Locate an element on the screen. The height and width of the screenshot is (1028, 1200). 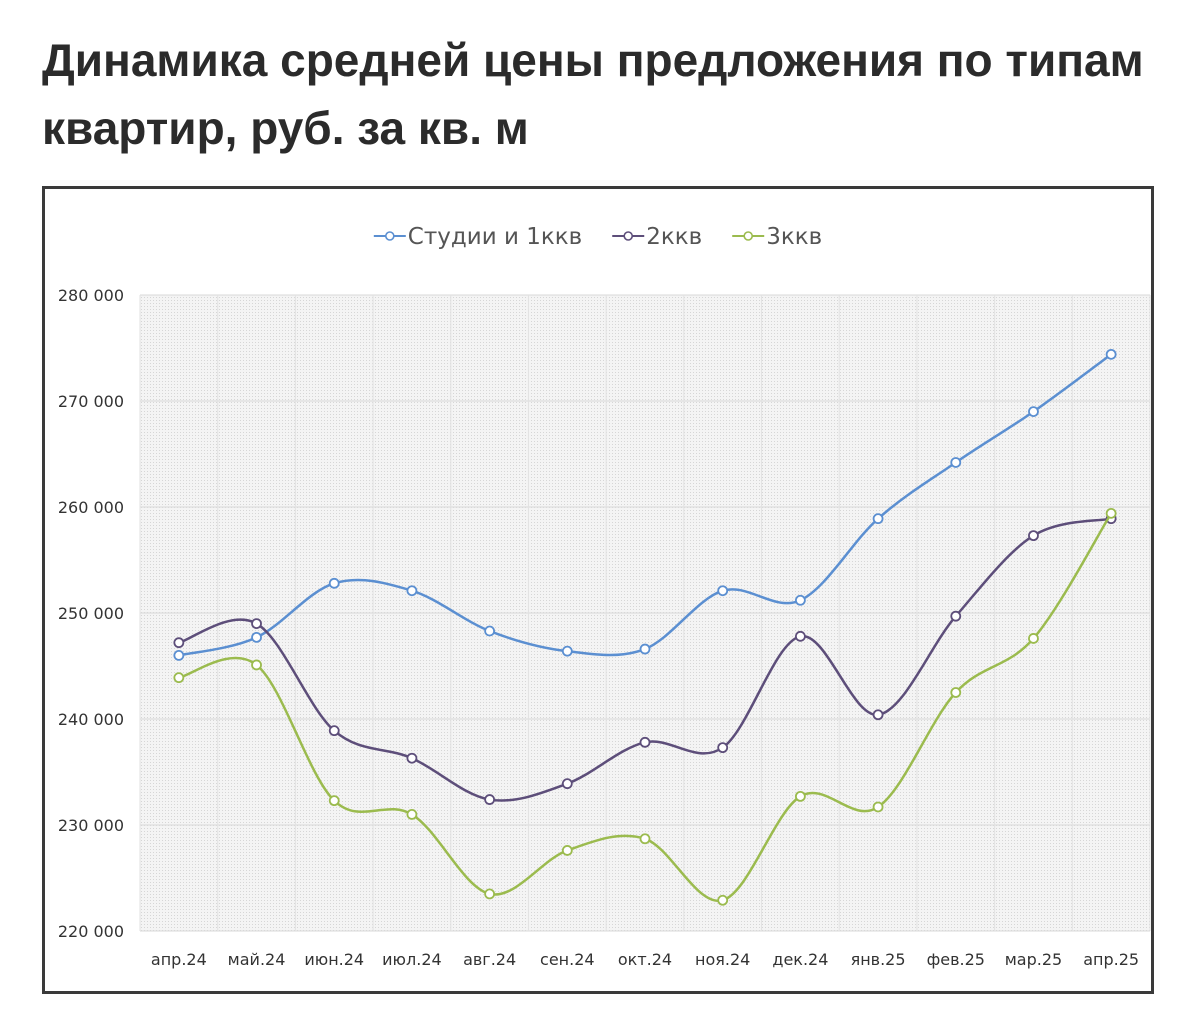
x-tick-label: фев.25 is located at coordinates (956, 959).